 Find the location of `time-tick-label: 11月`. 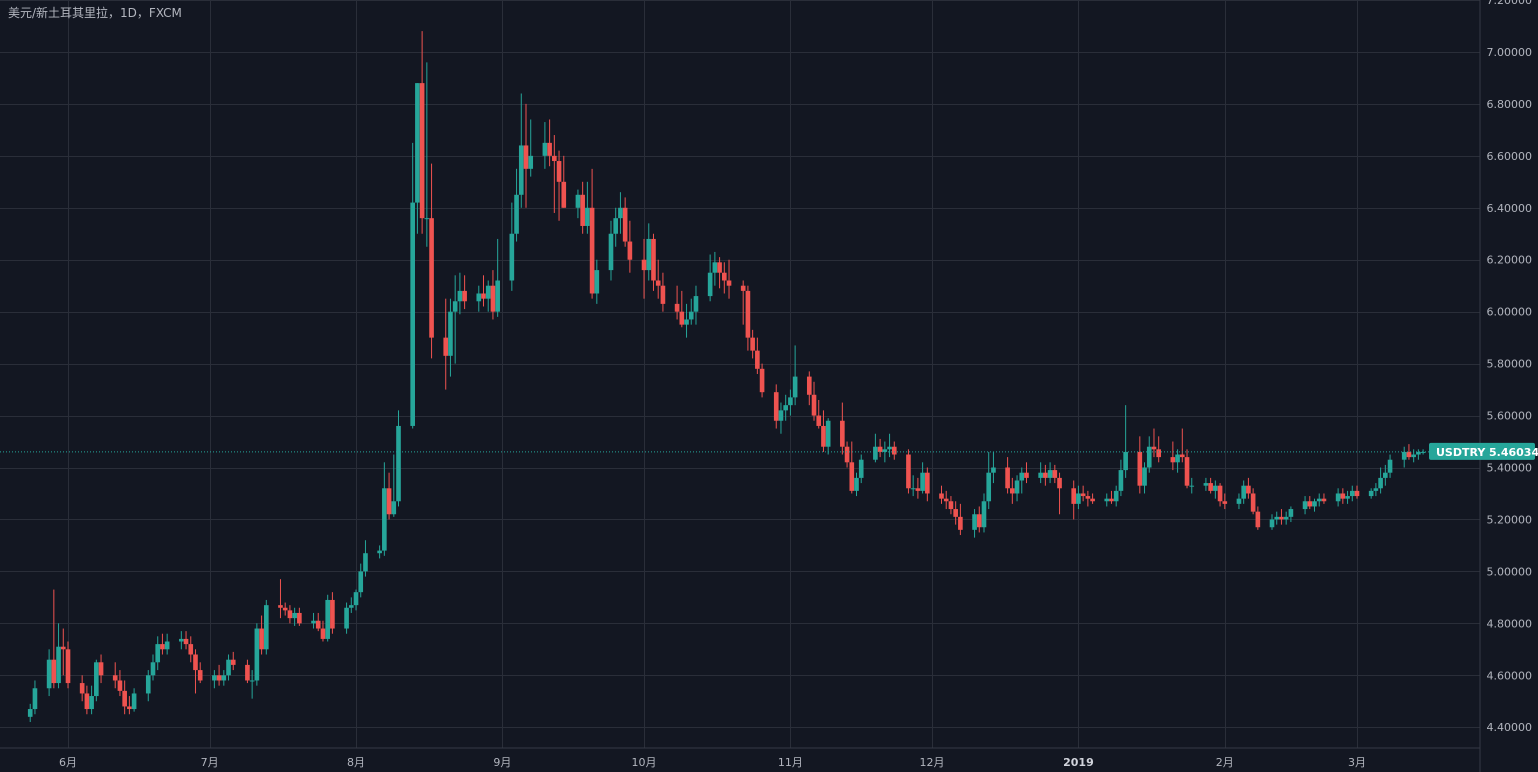

time-tick-label: 11月 is located at coordinates (790, 762).